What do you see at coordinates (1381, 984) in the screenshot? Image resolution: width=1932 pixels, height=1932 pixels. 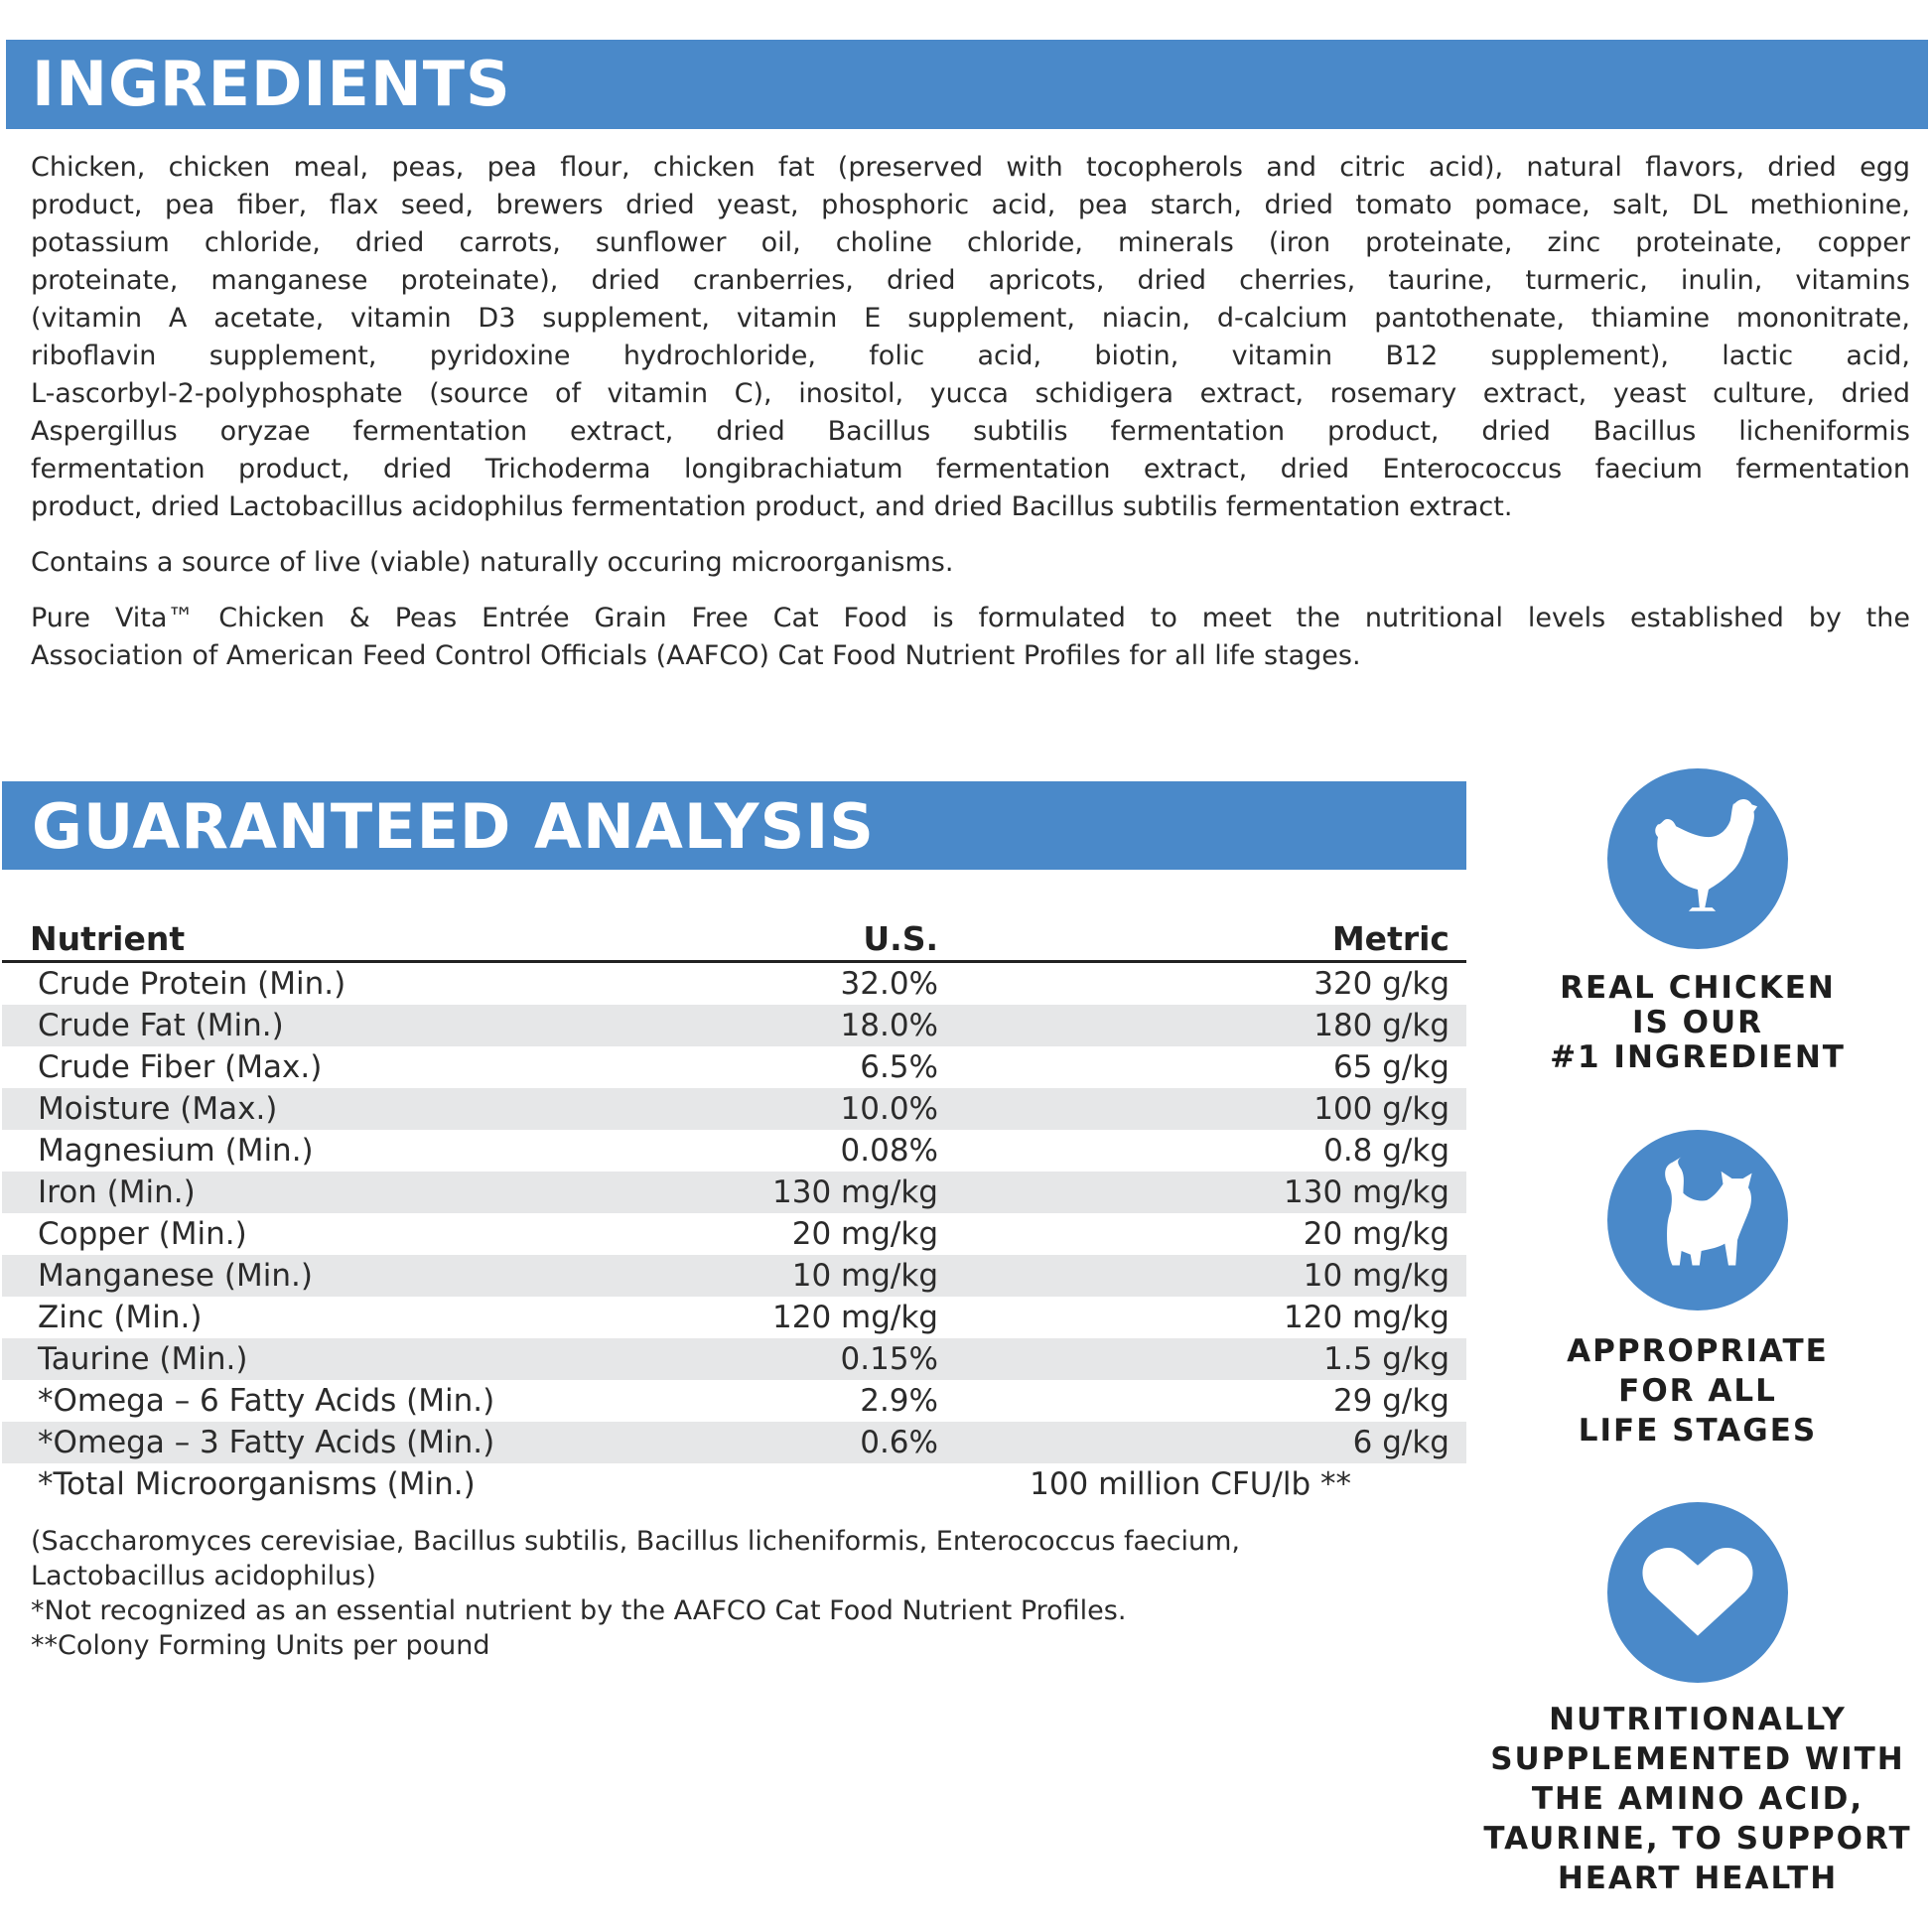 I see `metric-value: 320 g/kg` at bounding box center [1381, 984].